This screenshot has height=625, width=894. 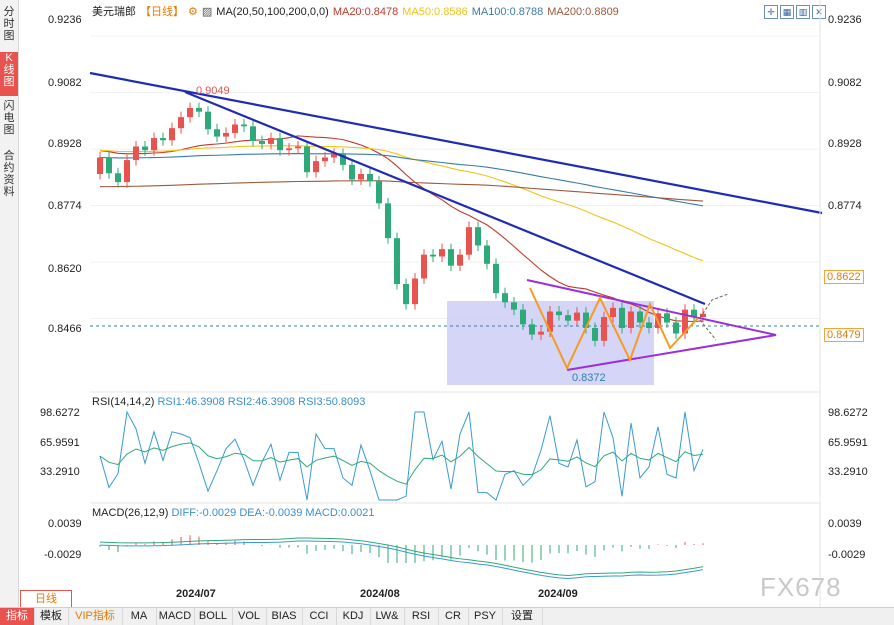 I want to click on rsi-tick-2: 33.2910, so click(x=60, y=472).